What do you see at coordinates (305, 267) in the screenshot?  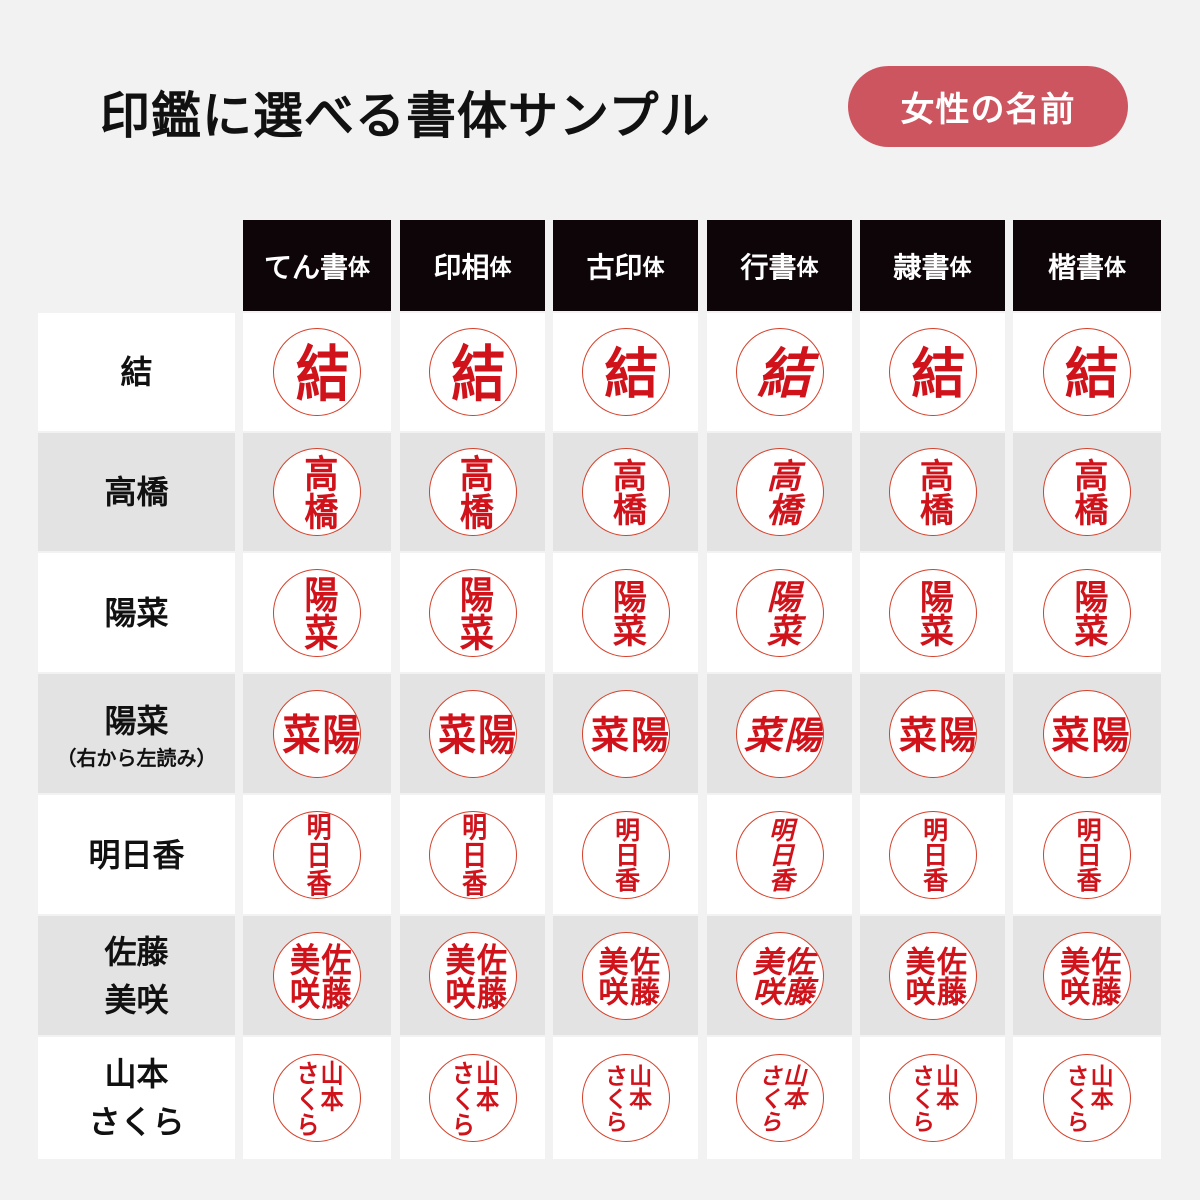 I see `font-name: てん書` at bounding box center [305, 267].